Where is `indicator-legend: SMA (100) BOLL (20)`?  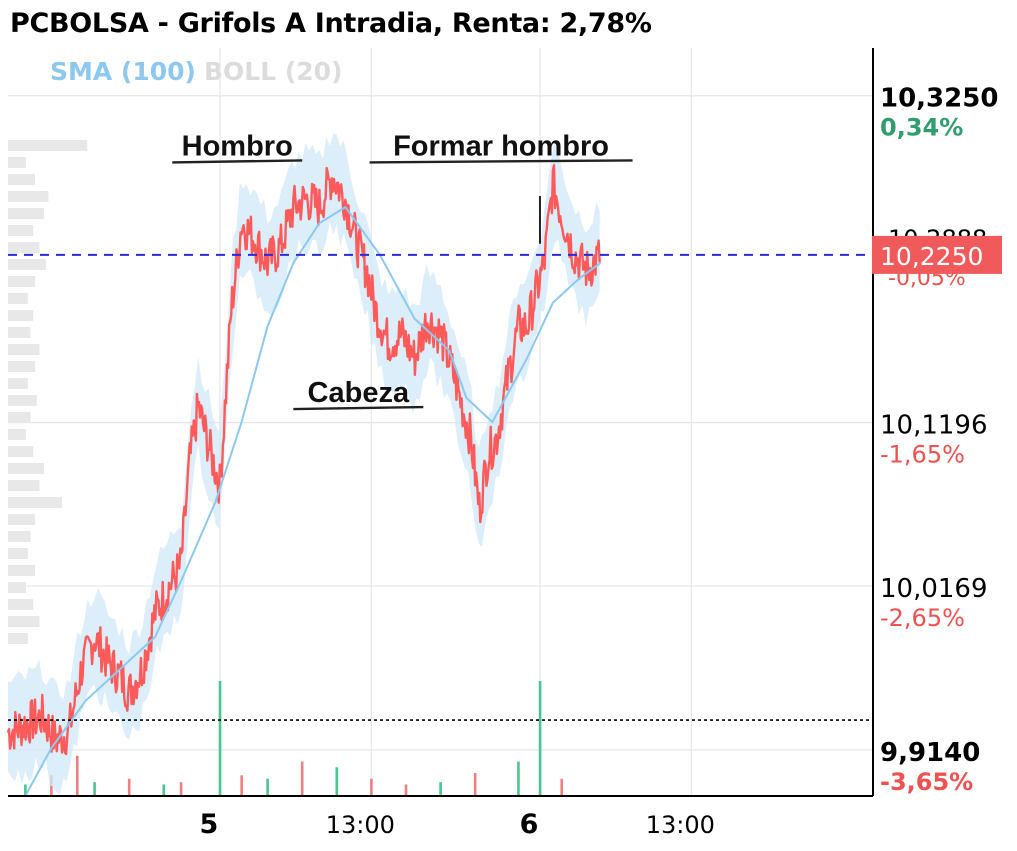 indicator-legend: SMA (100) BOLL (20) is located at coordinates (196, 71).